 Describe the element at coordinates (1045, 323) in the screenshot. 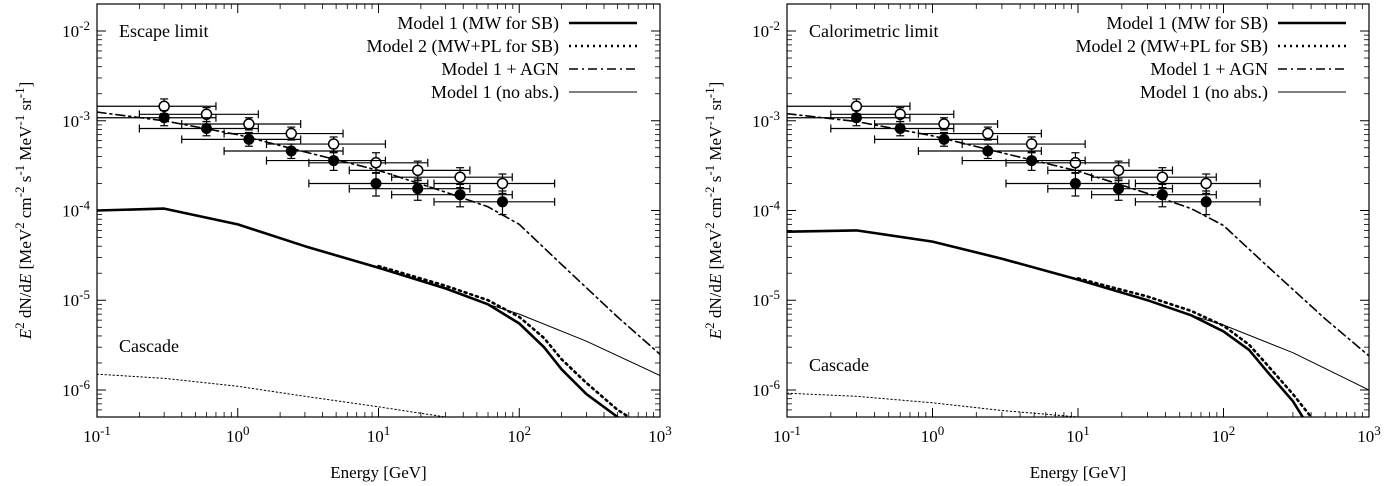

I see `series-line-model-1-mw-for-sb-` at that location.